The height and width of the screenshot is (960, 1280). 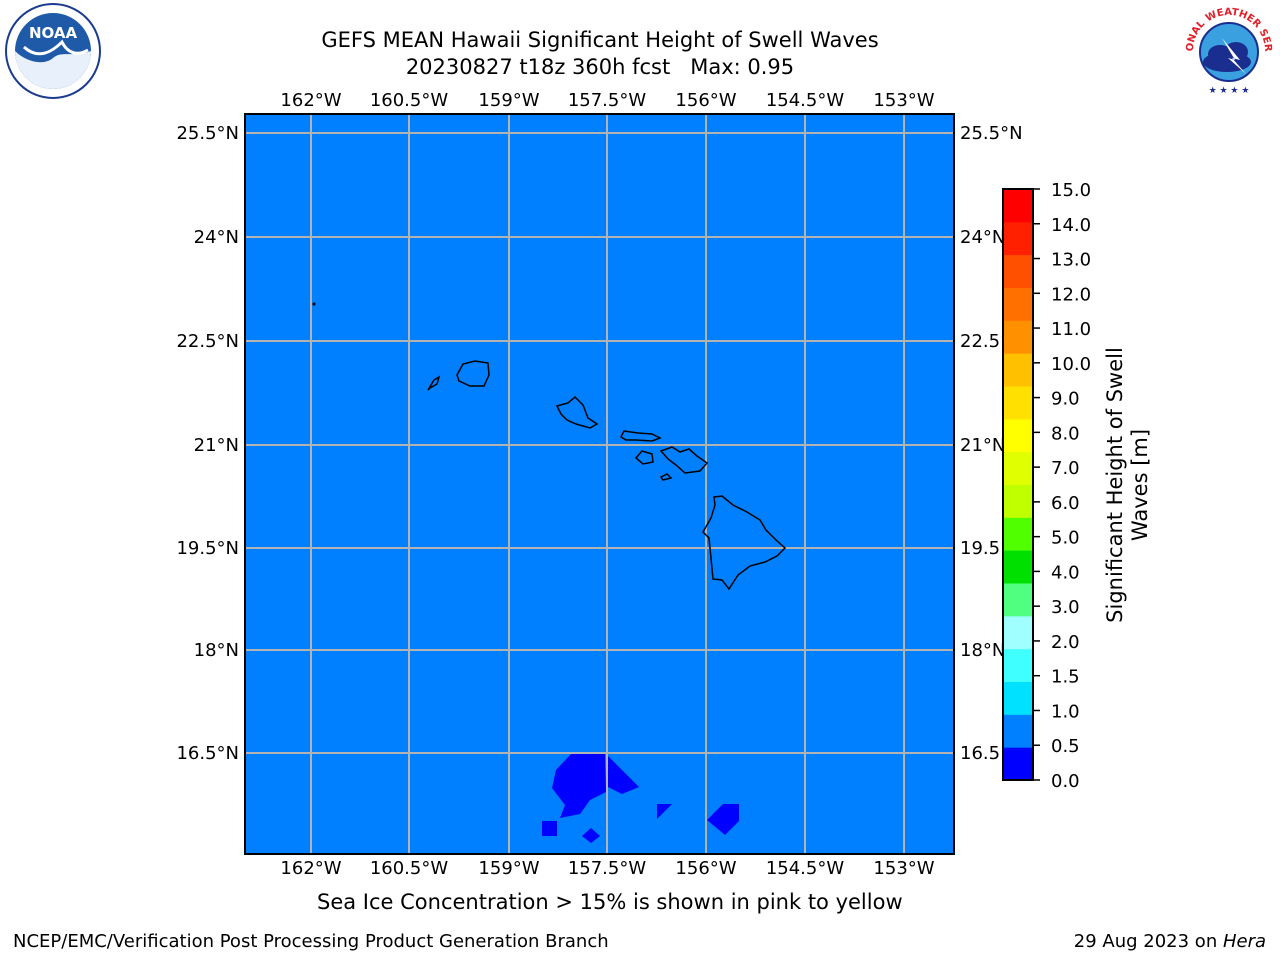 I want to click on noaa-logo-text: NOAA, so click(x=53, y=33).